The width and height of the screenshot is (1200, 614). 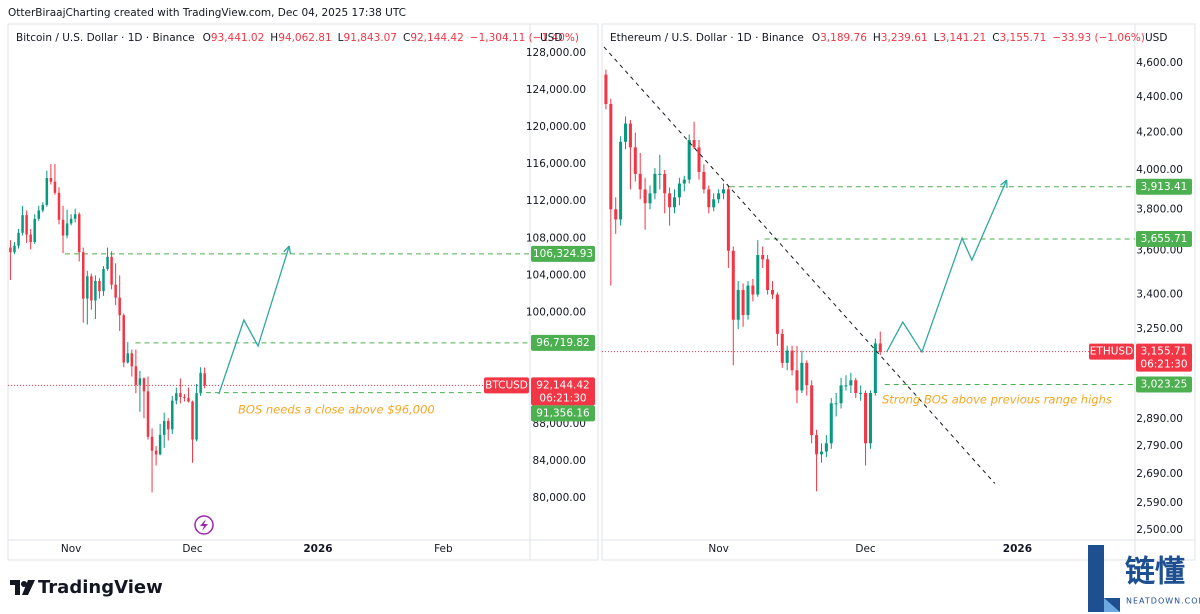 What do you see at coordinates (304, 38) in the screenshot?
I see `ohlc-value: 94,062.81` at bounding box center [304, 38].